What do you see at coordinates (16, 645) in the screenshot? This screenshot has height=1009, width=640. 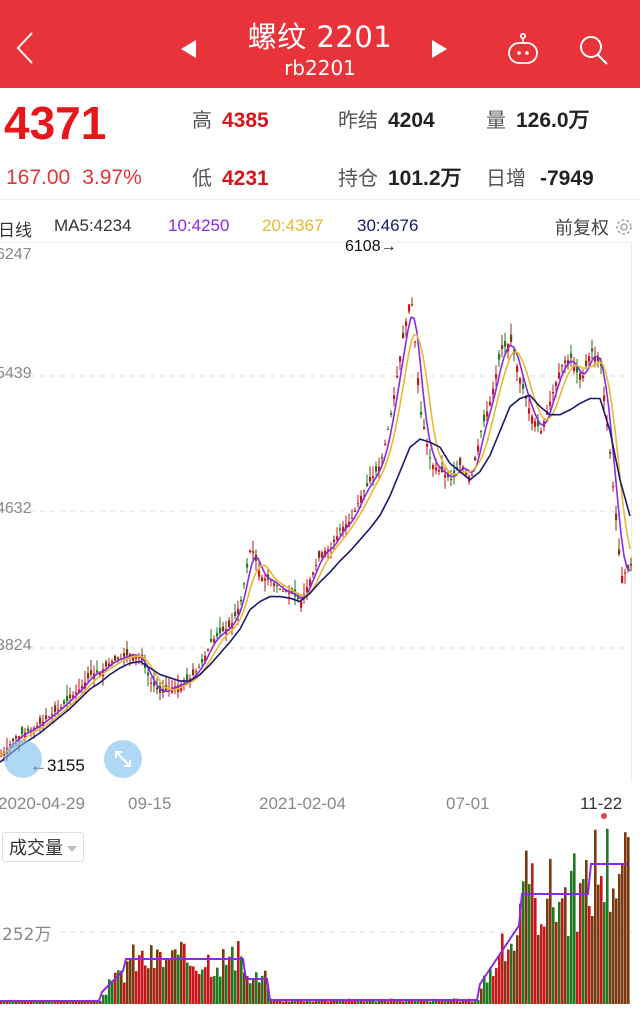 I see `y-tick-4: 3824` at bounding box center [16, 645].